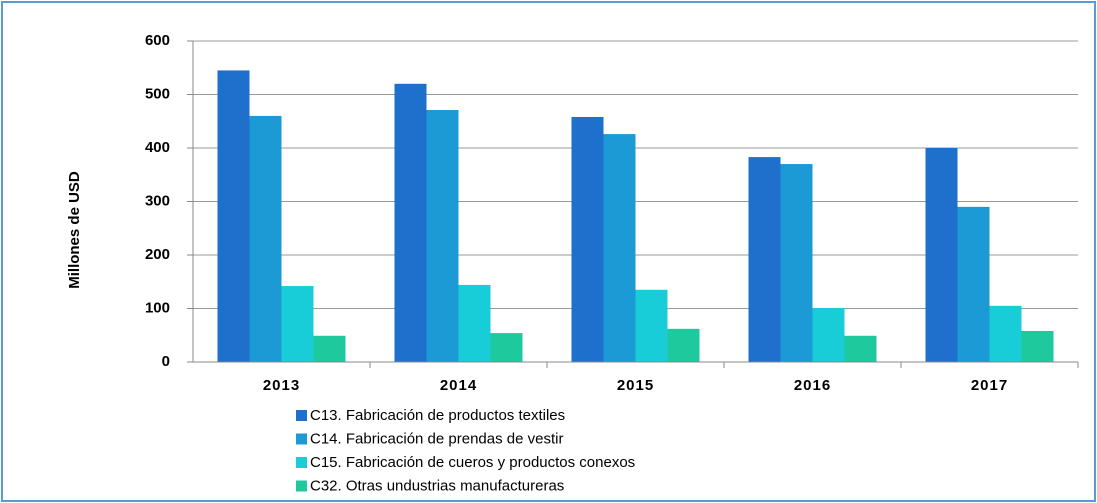 The image size is (1097, 503). Describe the element at coordinates (74, 230) in the screenshot. I see `y-axis-label: Millones de USD` at that location.